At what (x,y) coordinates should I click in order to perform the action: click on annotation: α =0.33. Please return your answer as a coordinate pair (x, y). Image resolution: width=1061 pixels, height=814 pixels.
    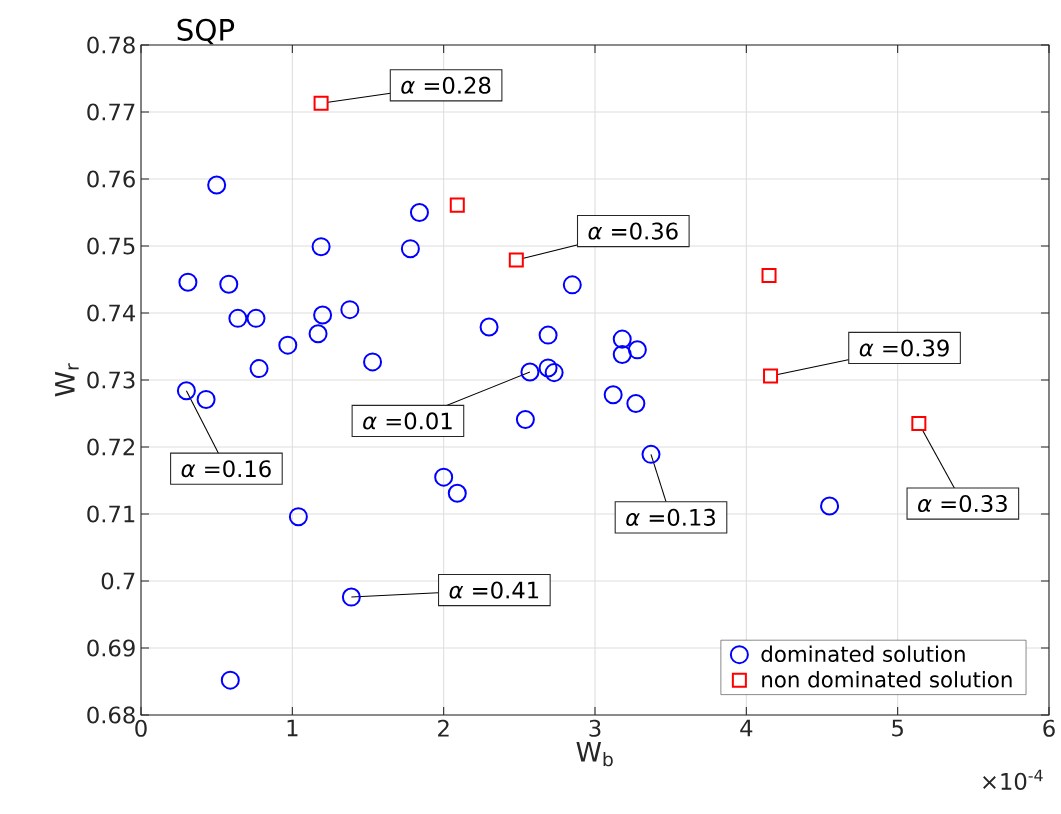
    Looking at the image, I should click on (962, 503).